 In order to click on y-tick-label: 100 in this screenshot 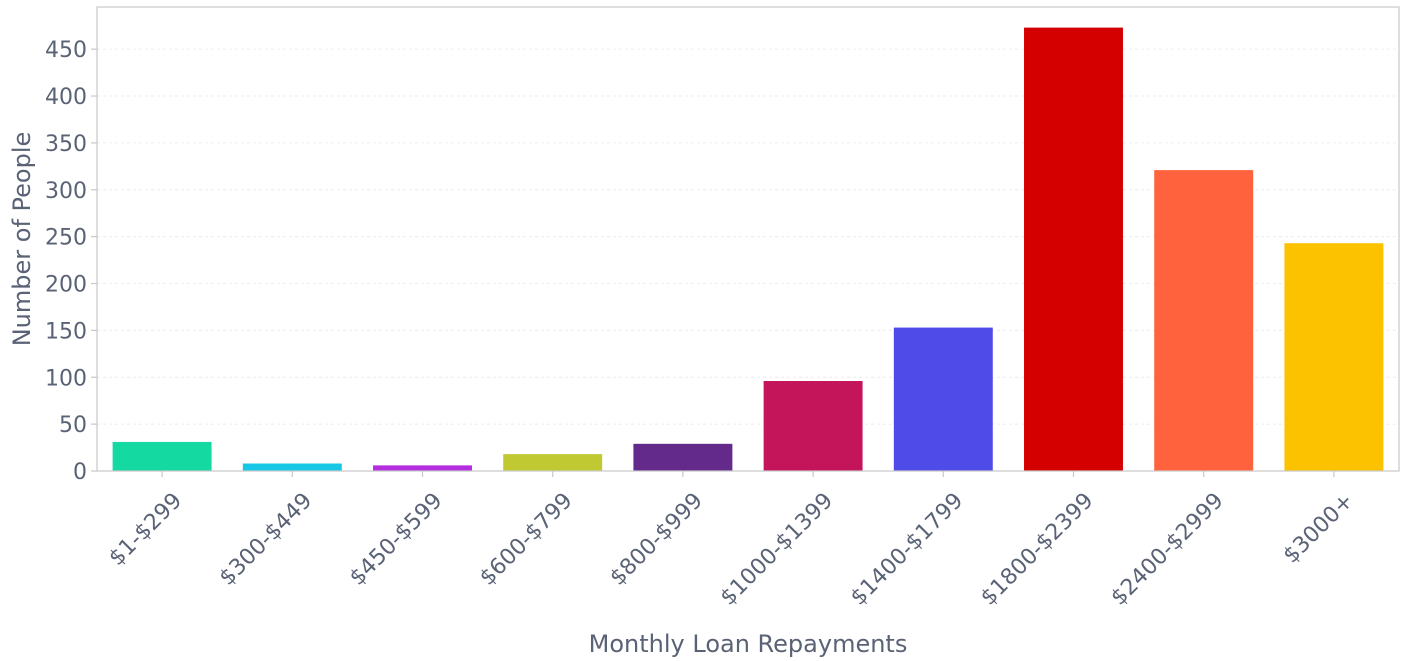, I will do `click(66, 378)`.